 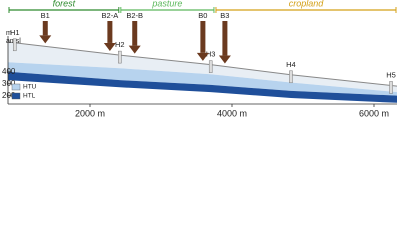 What do you see at coordinates (232, 113) in the screenshot?
I see `x-tick-label: 4000 m` at bounding box center [232, 113].